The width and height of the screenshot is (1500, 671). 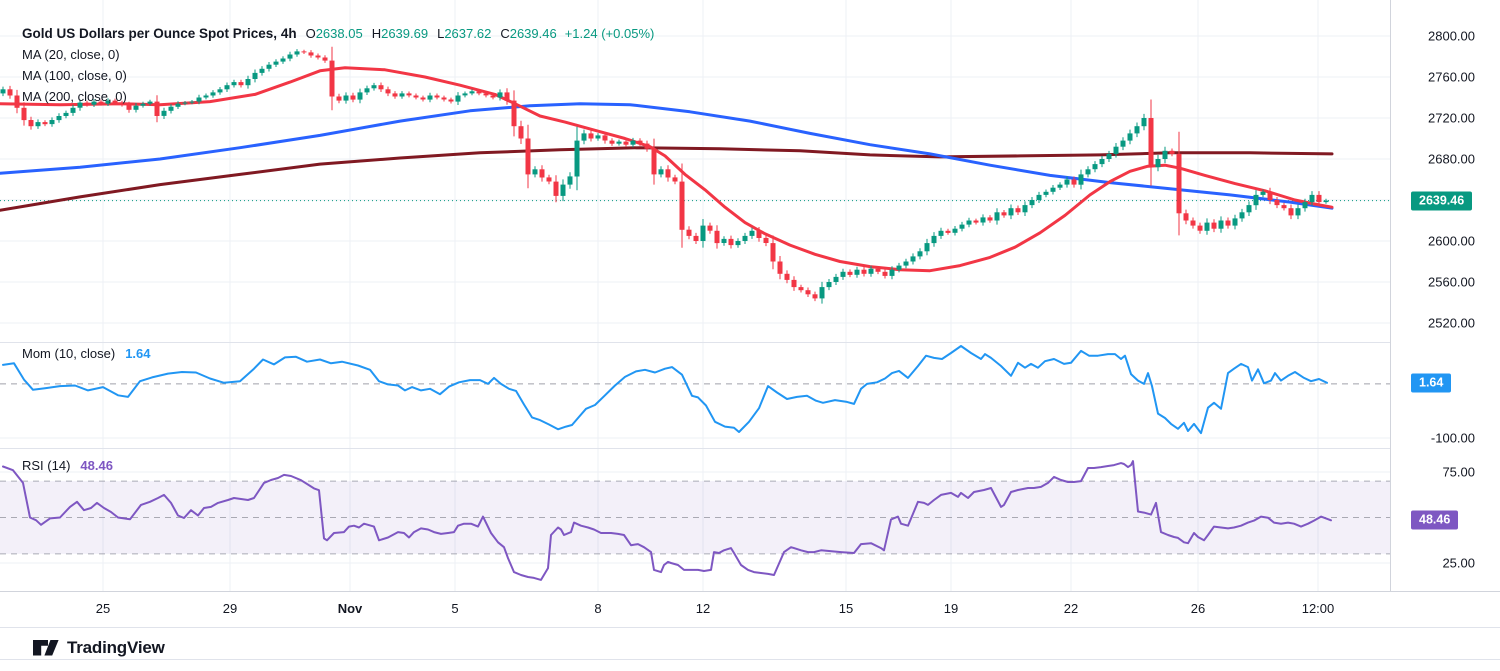 I want to click on tradingview-attribution: TradingView, so click(x=99, y=648).